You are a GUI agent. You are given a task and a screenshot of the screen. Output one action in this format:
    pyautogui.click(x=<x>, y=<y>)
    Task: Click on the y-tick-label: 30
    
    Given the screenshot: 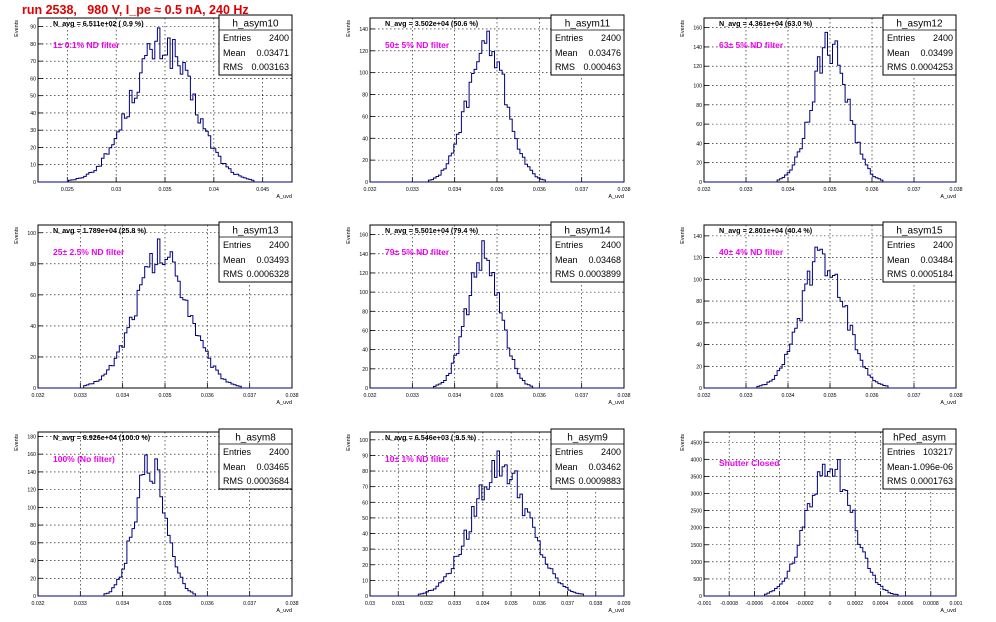 What is the action you would take?
    pyautogui.click(x=33, y=131)
    